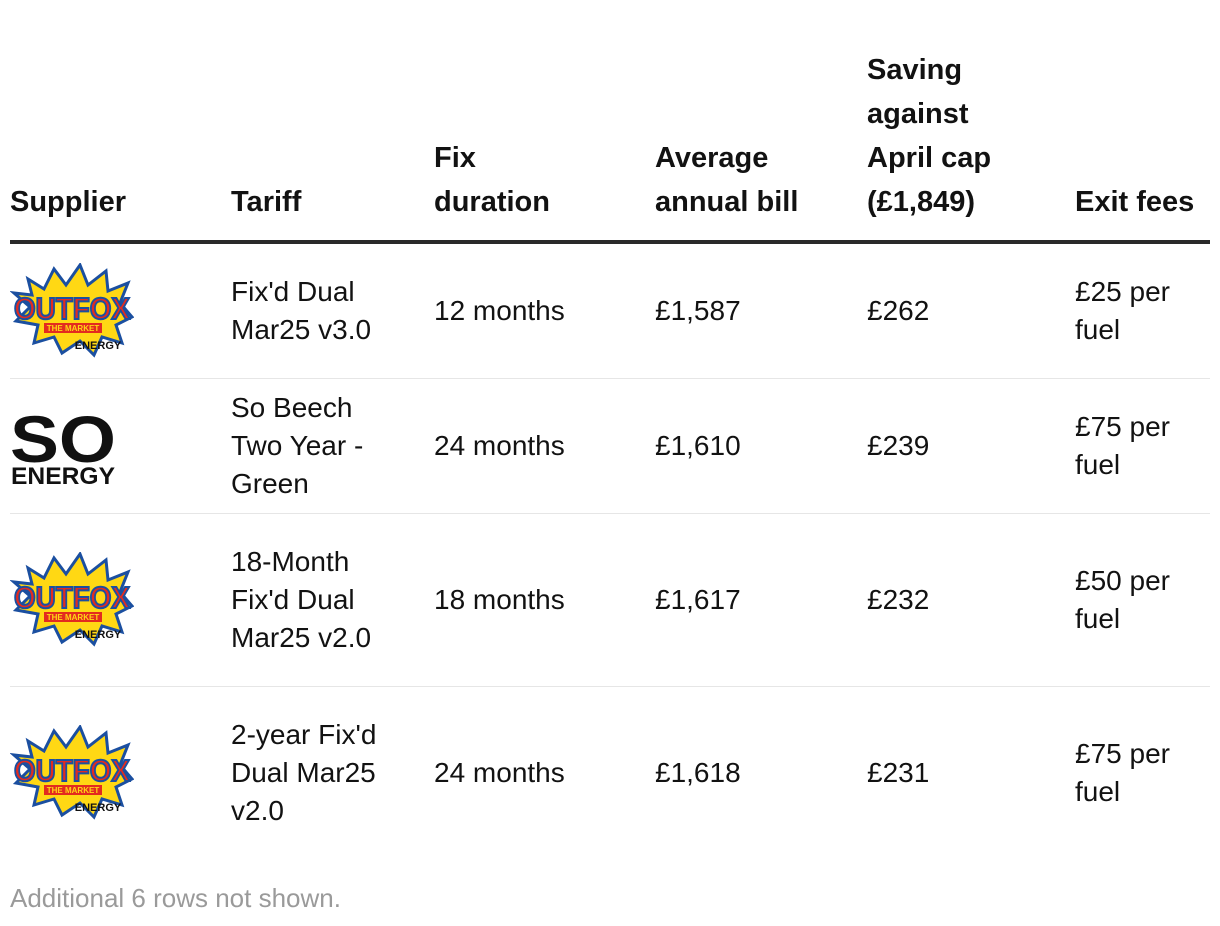 The width and height of the screenshot is (1220, 926). Describe the element at coordinates (544, 310) in the screenshot. I see `fix-duration-cell: 12 months` at that location.